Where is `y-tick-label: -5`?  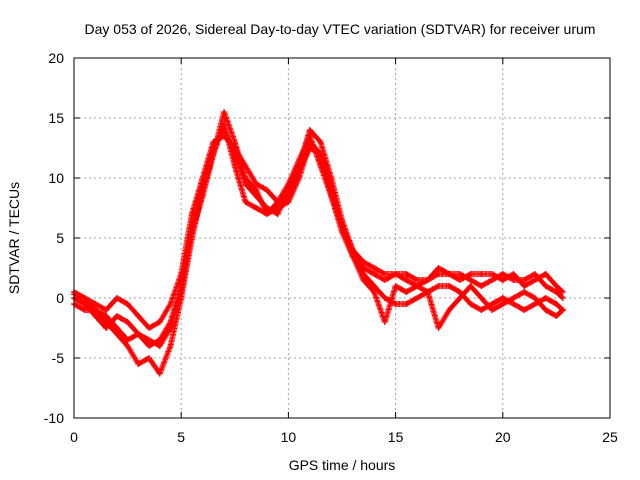 y-tick-label: -5 is located at coordinates (58, 358).